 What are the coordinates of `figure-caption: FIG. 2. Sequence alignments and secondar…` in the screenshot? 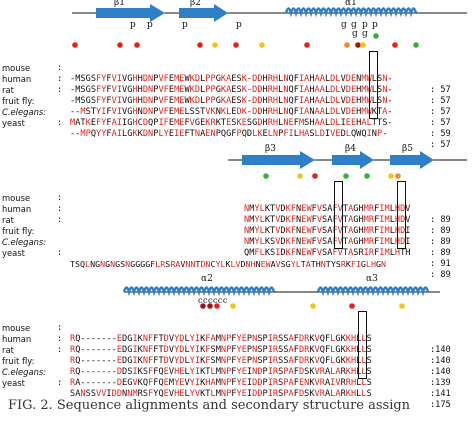 It's located at (209, 405).